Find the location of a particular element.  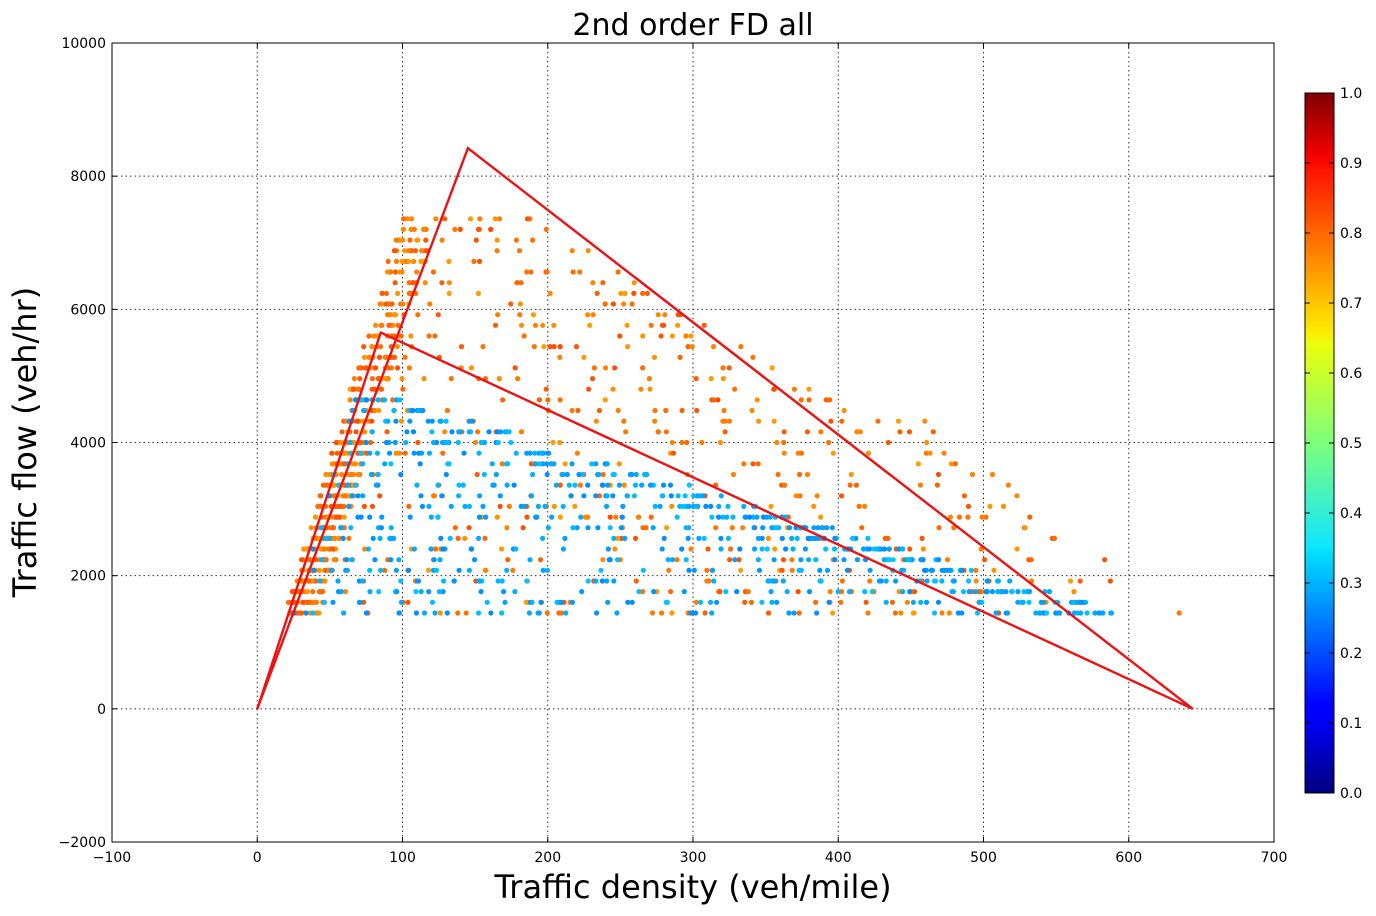

y-tick-label: 8000 is located at coordinates (88, 177).